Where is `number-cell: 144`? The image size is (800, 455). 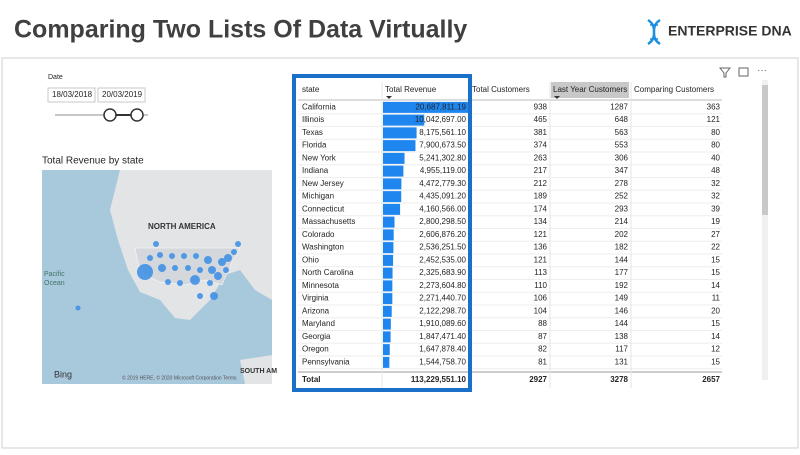 number-cell: 144 is located at coordinates (622, 259).